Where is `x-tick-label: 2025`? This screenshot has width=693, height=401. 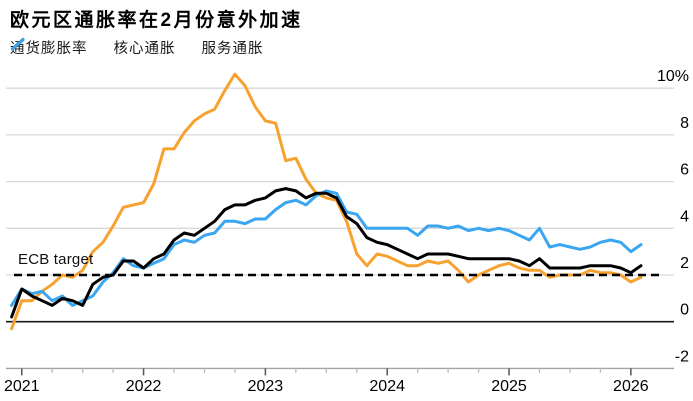 x-tick-label: 2025 is located at coordinates (509, 386).